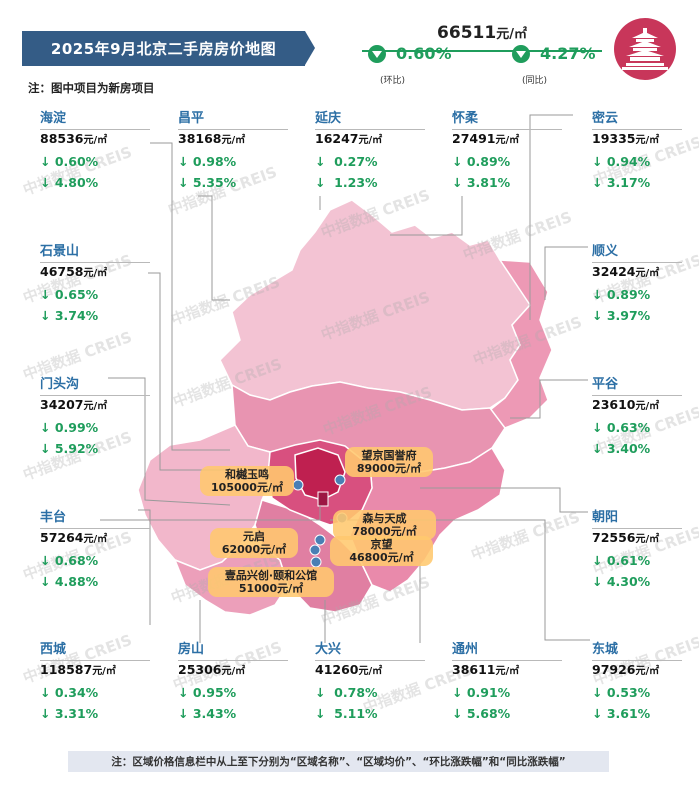  What do you see at coordinates (74, 537) in the screenshot?
I see `district-price: 57264元/㎡` at bounding box center [74, 537].